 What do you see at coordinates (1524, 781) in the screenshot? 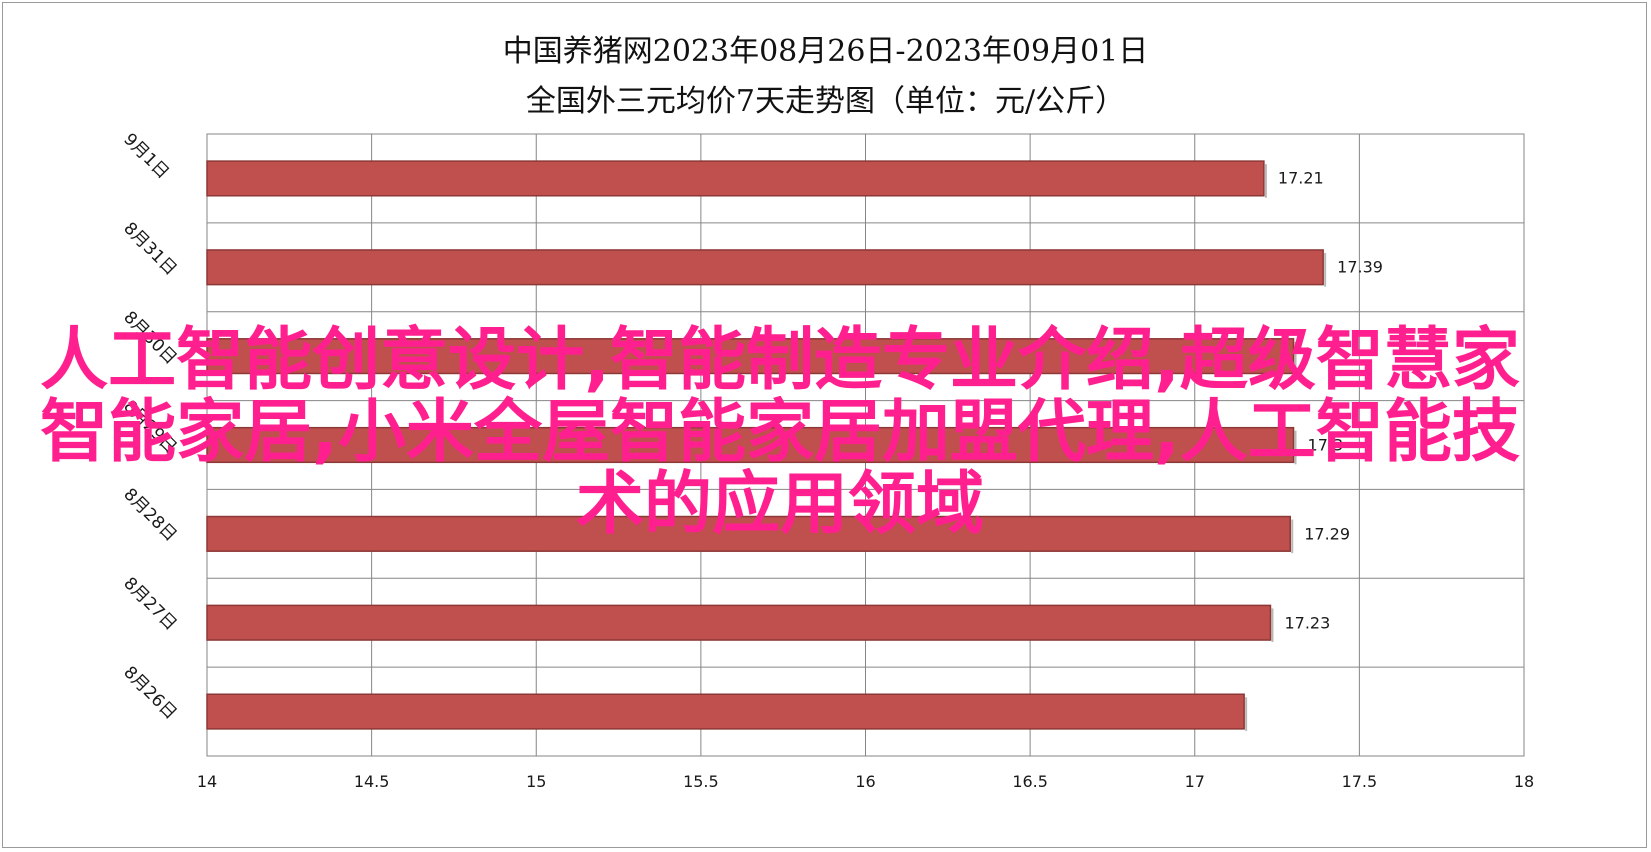
I see `x-tick-label: 18` at bounding box center [1524, 781].